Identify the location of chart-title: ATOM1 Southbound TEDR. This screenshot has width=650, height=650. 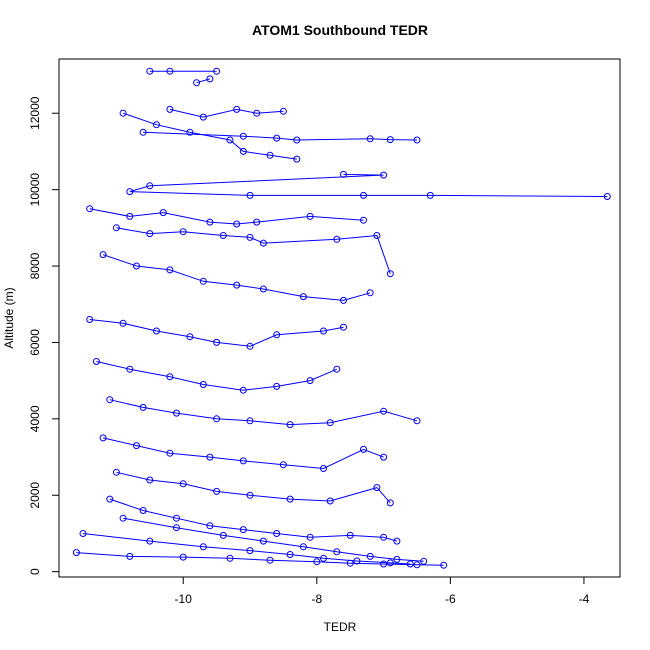
(340, 30).